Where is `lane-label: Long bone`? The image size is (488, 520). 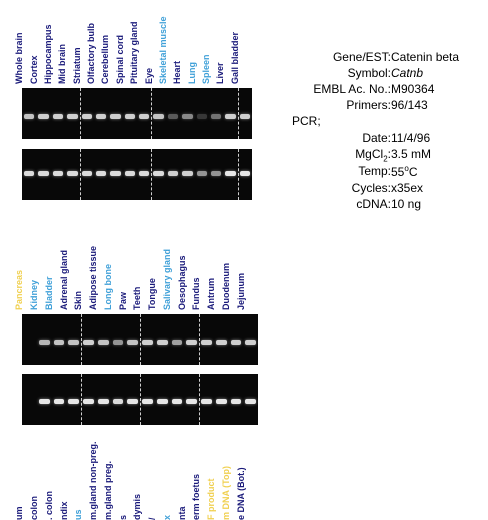 lane-label: Long bone is located at coordinates (108, 287).